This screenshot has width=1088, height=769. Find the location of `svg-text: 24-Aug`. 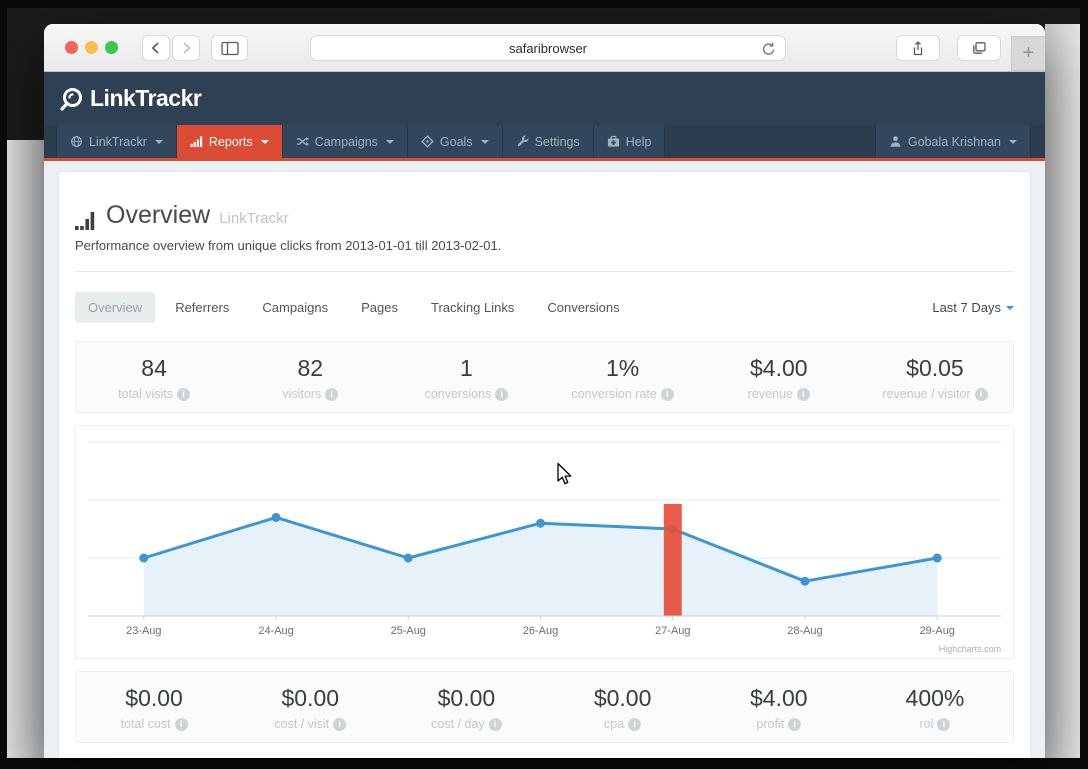

svg-text: 24-Aug is located at coordinates (275, 631).